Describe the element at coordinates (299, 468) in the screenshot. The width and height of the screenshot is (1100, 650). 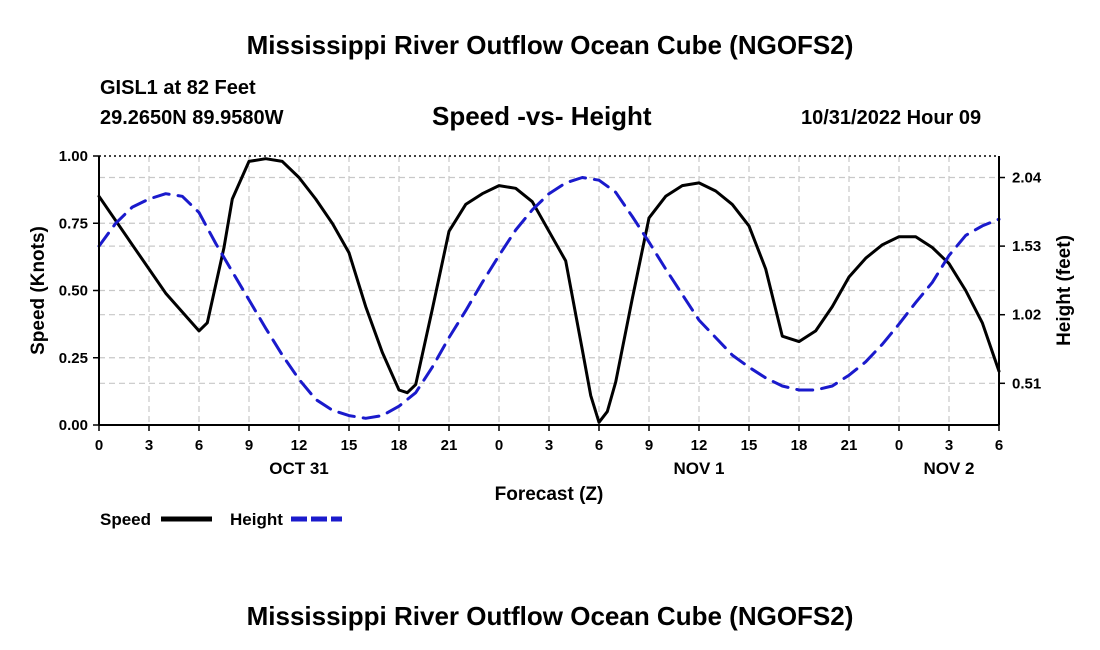
I see `x-date-label: OCT 31` at that location.